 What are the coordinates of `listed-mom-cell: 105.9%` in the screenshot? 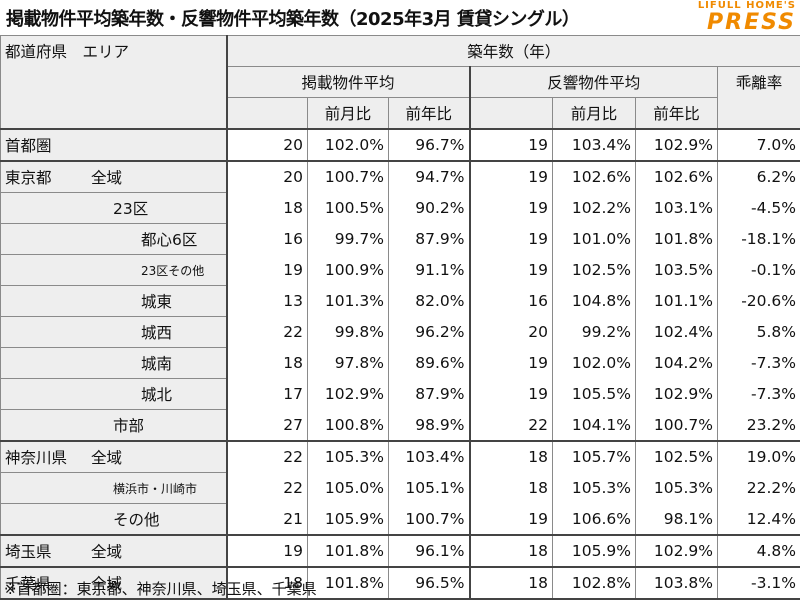 It's located at (348, 519).